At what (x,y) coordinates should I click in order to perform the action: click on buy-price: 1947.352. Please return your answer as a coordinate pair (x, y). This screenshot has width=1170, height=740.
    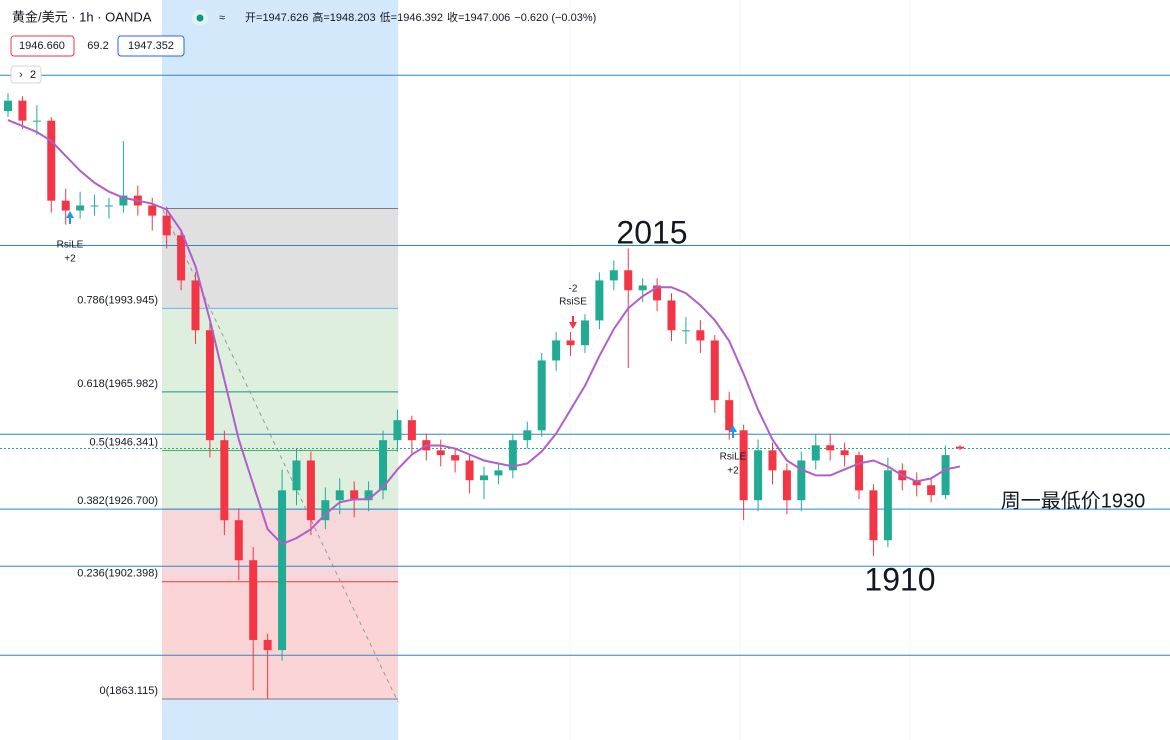
    Looking at the image, I should click on (151, 46).